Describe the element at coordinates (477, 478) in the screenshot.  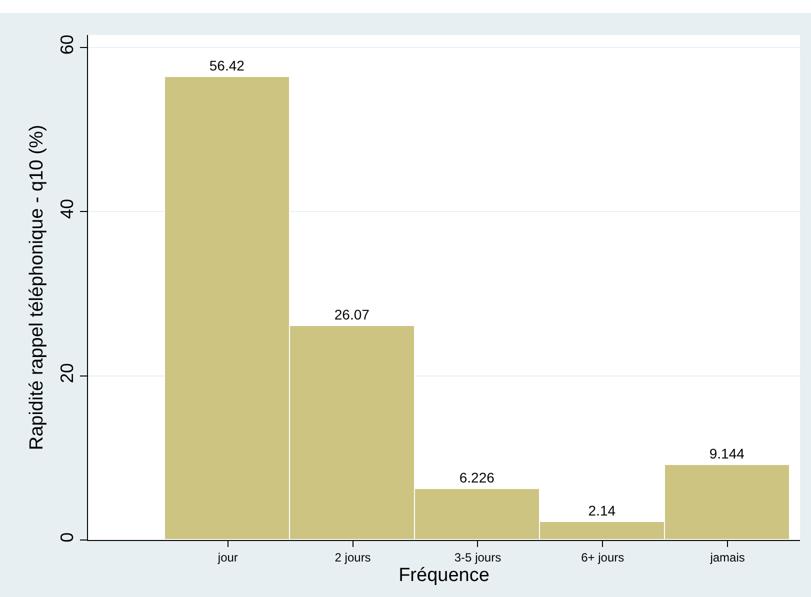
I see `data-label: 6.226` at that location.